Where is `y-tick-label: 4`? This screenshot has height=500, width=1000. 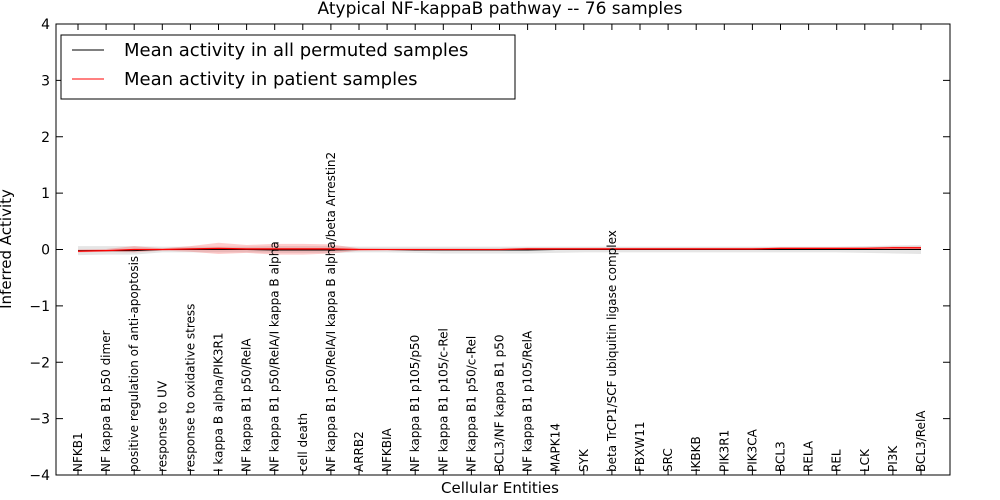
y-tick-label: 4 is located at coordinates (45, 25).